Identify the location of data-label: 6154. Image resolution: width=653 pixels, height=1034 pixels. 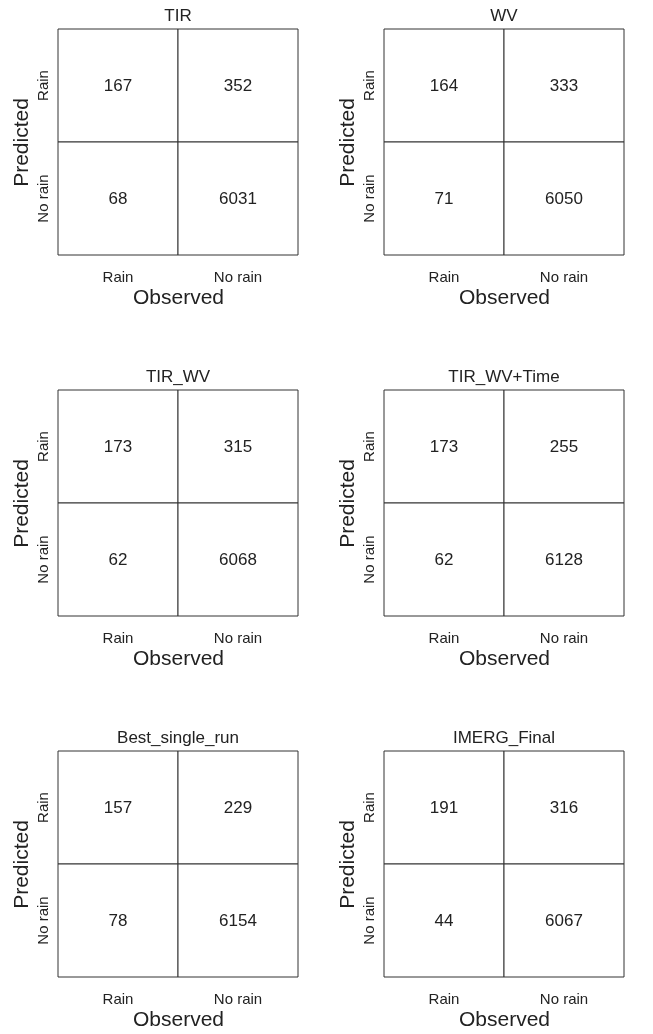
(238, 920).